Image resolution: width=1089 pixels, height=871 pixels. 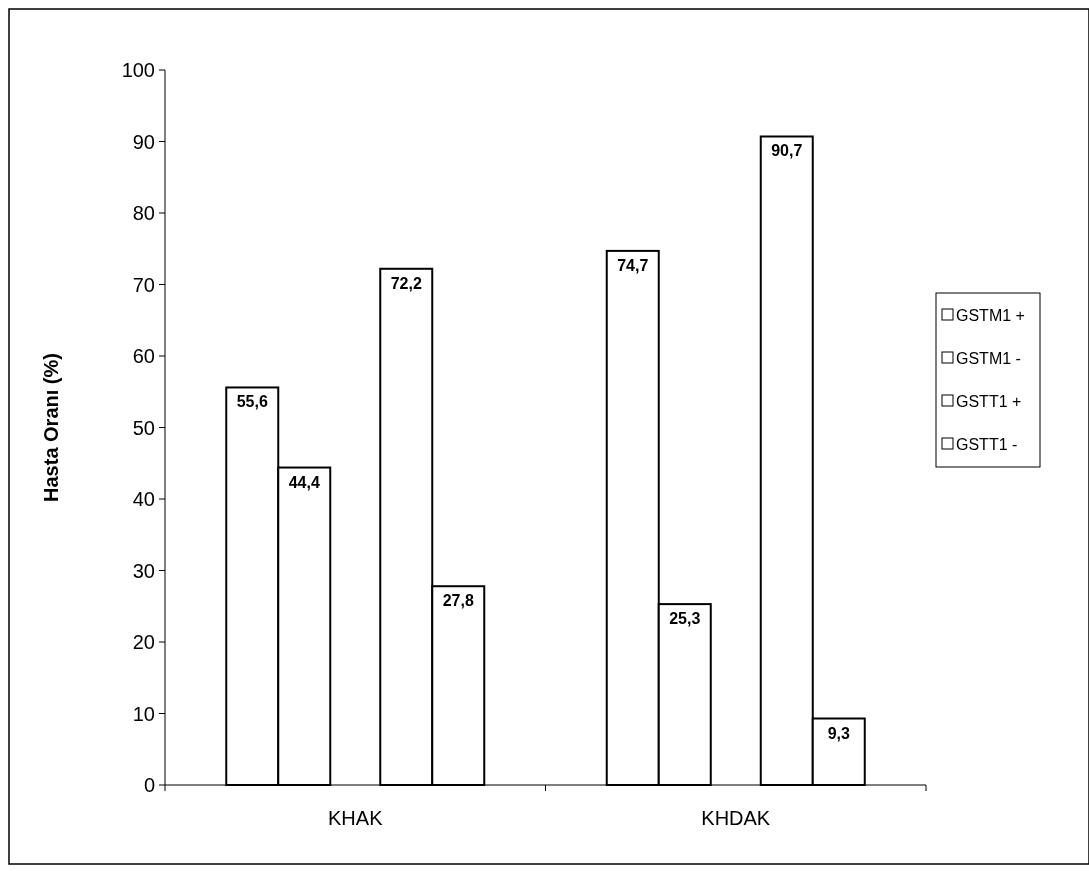 I want to click on data-label: 27,8, so click(x=458, y=601).